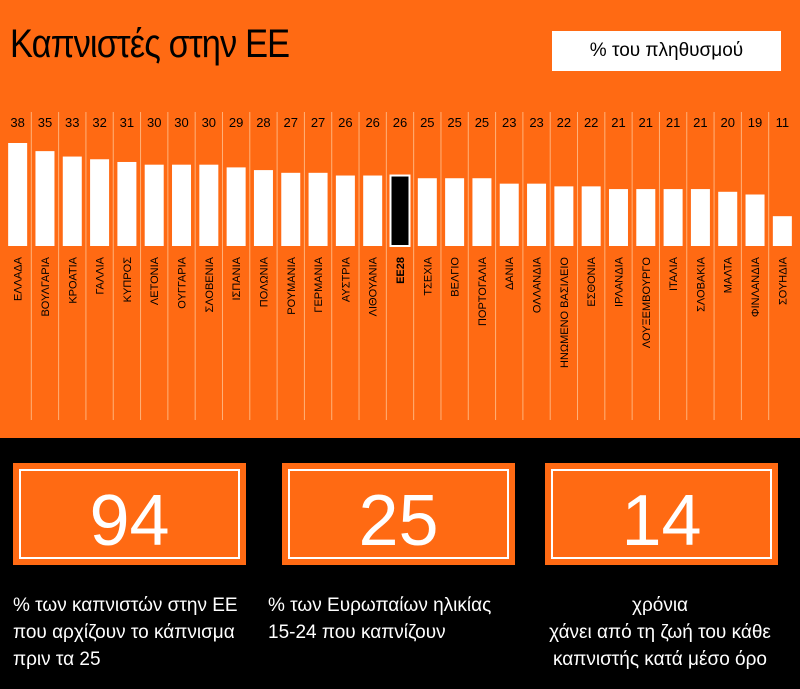 Image resolution: width=800 pixels, height=689 pixels. I want to click on category-label: ΟΥΓΓΑΡΙΑ, so click(183, 282).